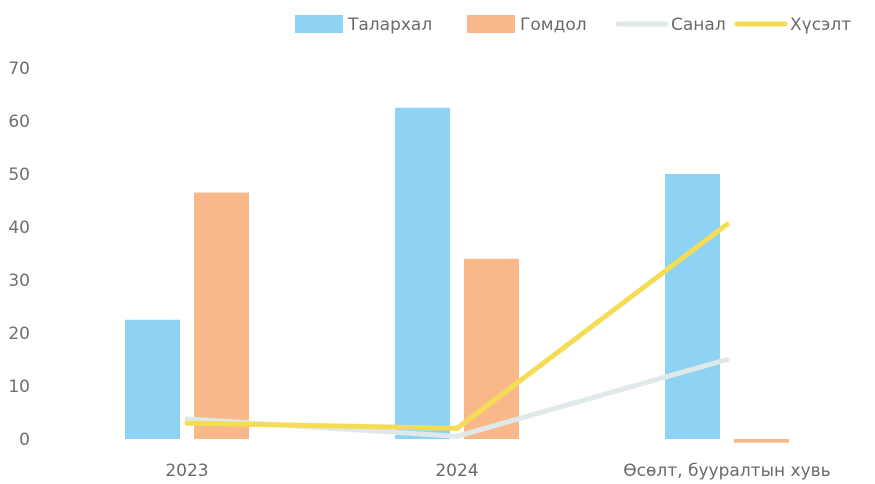  What do you see at coordinates (692, 306) in the screenshot?
I see `bar-Талархал-Өсөлт, бууралтын хувь` at bounding box center [692, 306].